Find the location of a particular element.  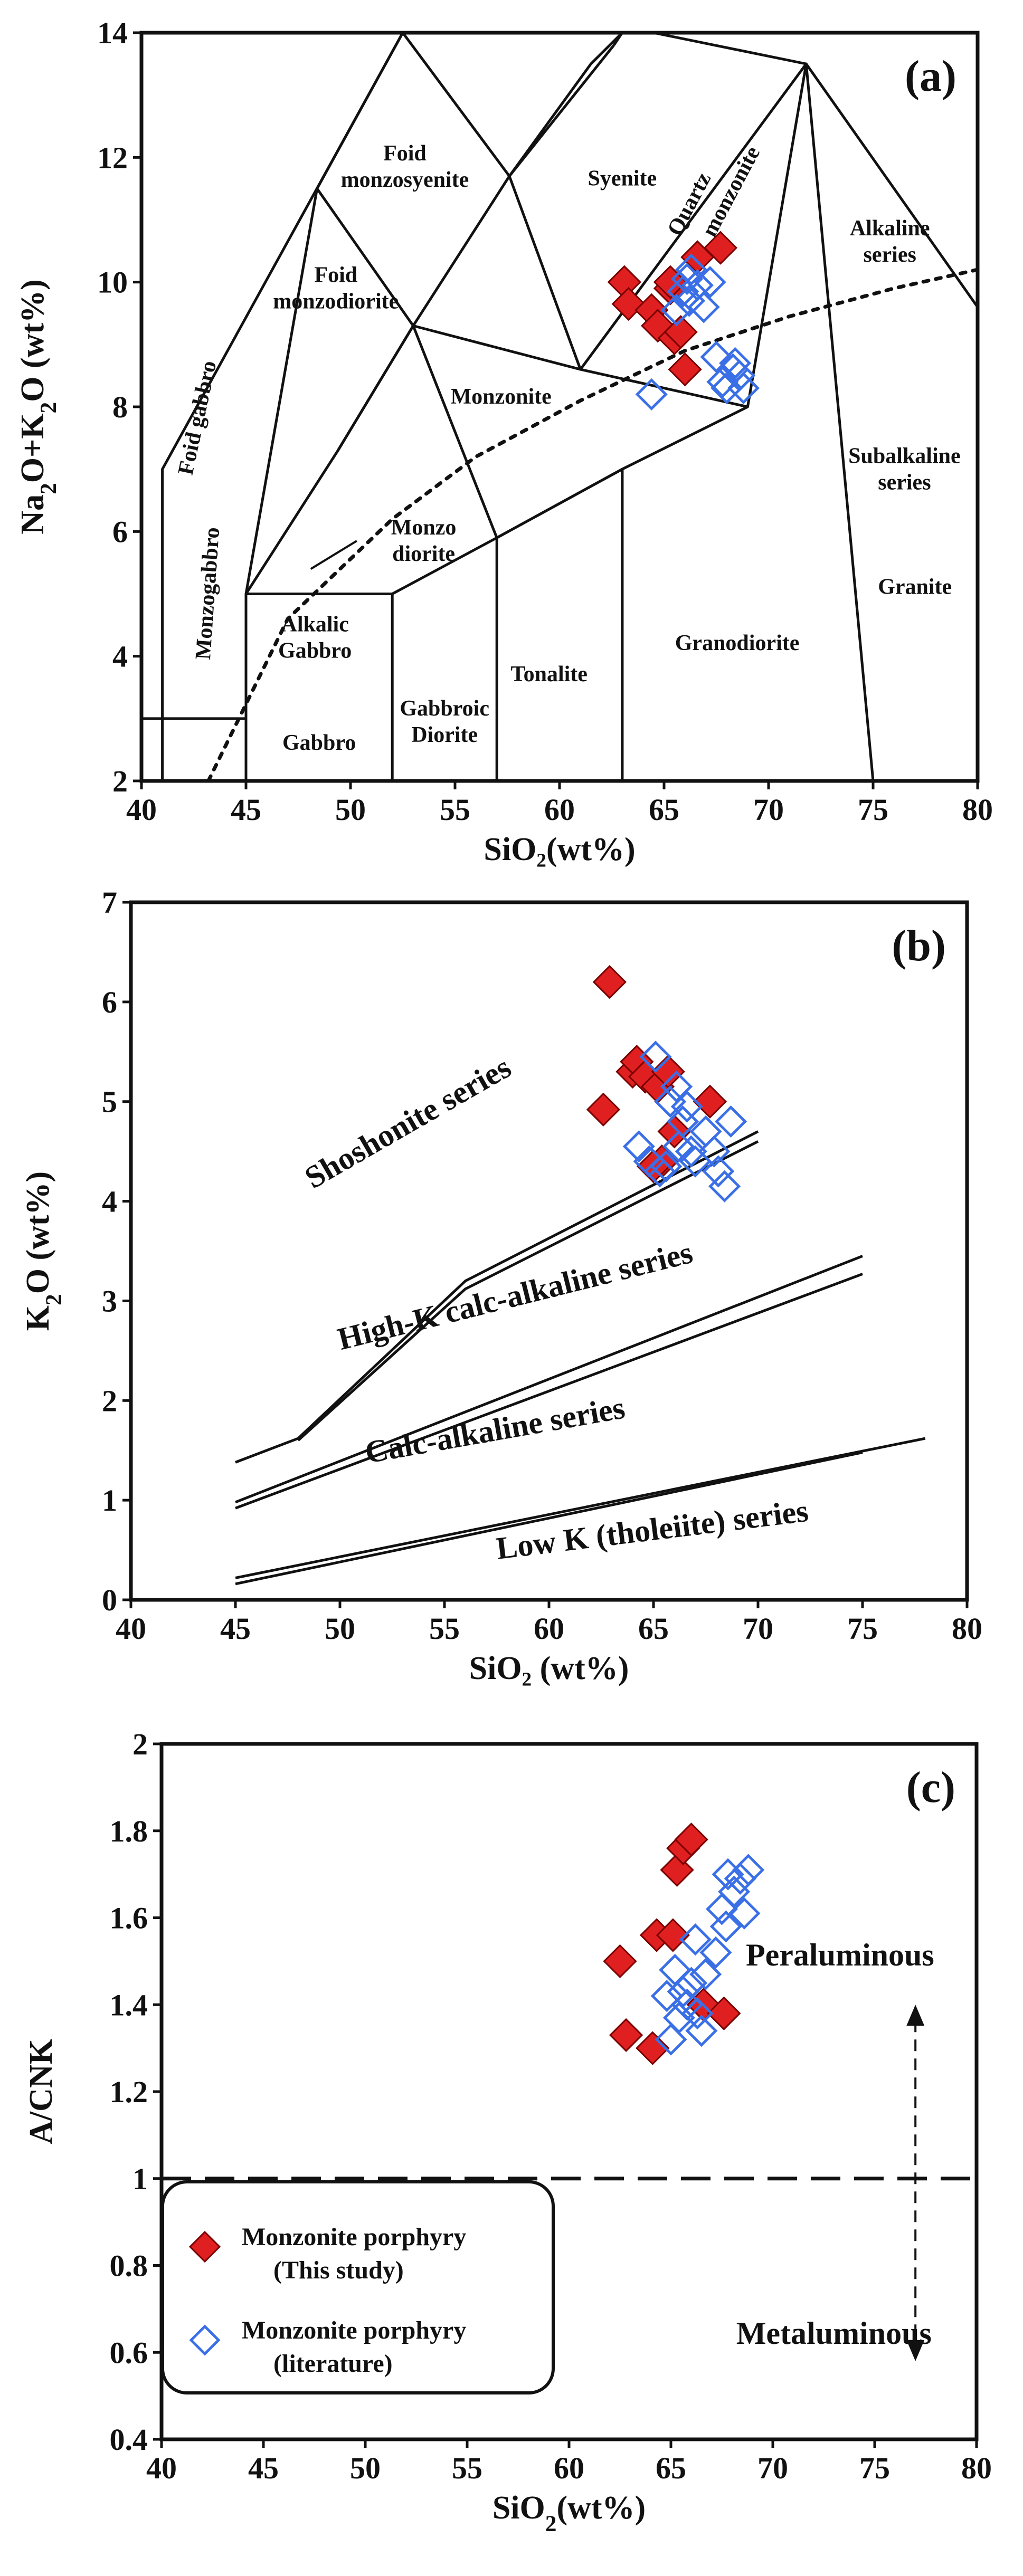

y-tick-label: 0 is located at coordinates (109, 1600).